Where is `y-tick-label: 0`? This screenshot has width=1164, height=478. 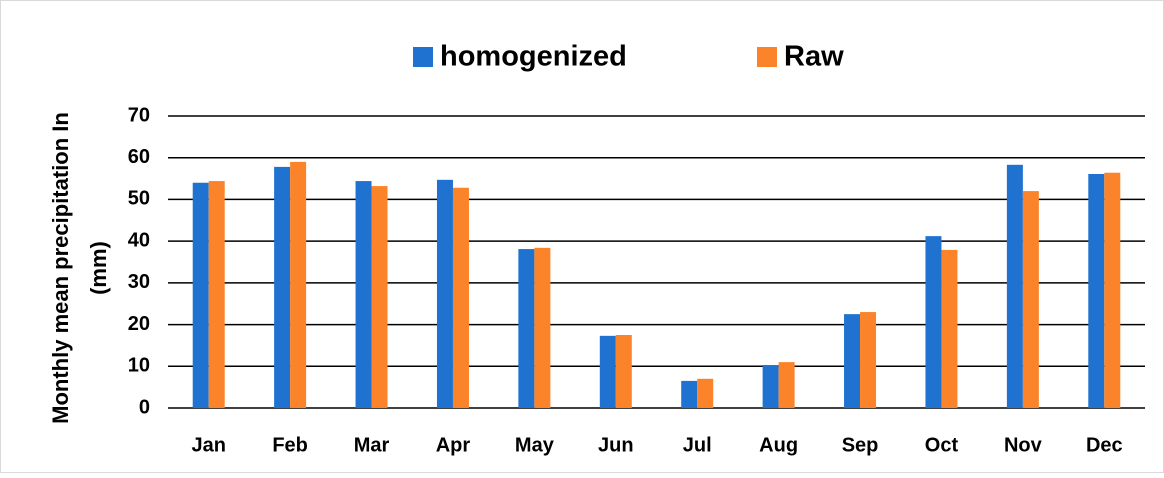 y-tick-label: 0 is located at coordinates (144, 407).